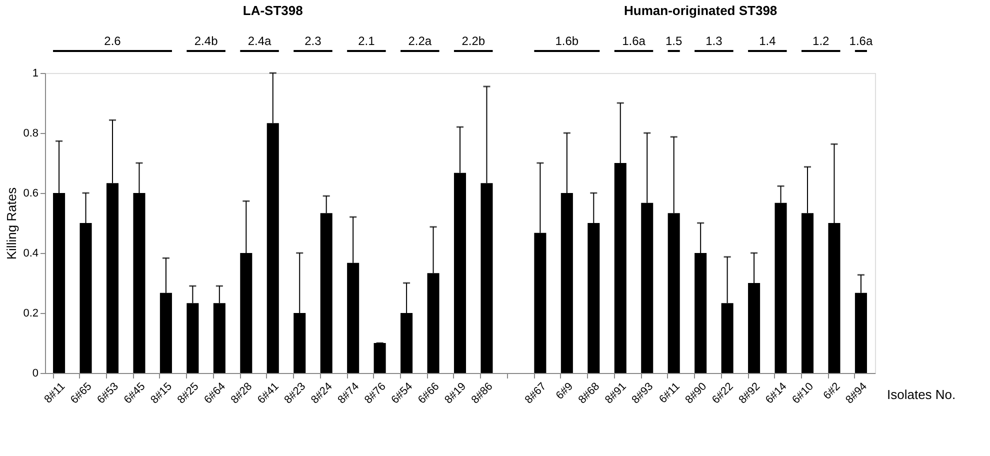 Image resolution: width=990 pixels, height=456 pixels. I want to click on y-tick-label: 0.8, so click(30, 134).